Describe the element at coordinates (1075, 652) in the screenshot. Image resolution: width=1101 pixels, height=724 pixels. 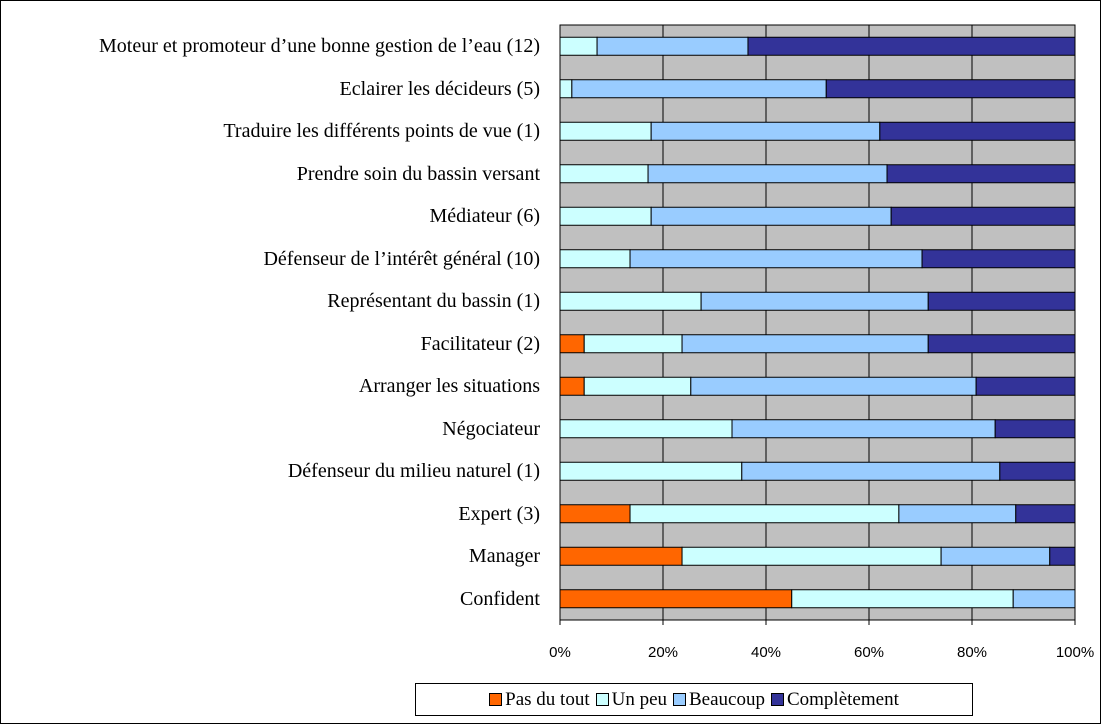
I see `x-tick-label: 100%` at that location.